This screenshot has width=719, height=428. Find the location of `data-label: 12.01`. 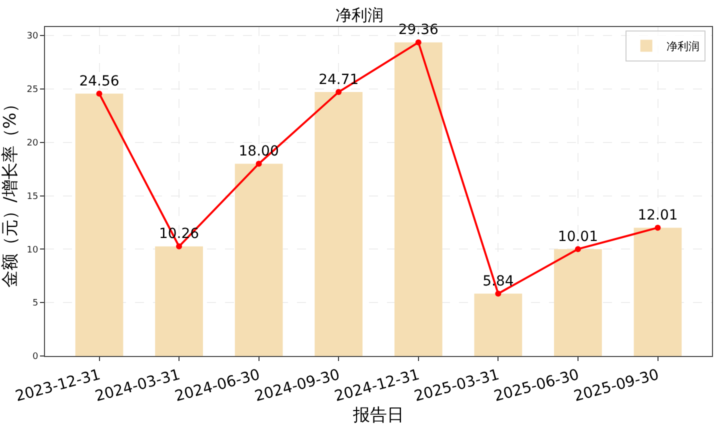

data-label: 12.01 is located at coordinates (658, 215).